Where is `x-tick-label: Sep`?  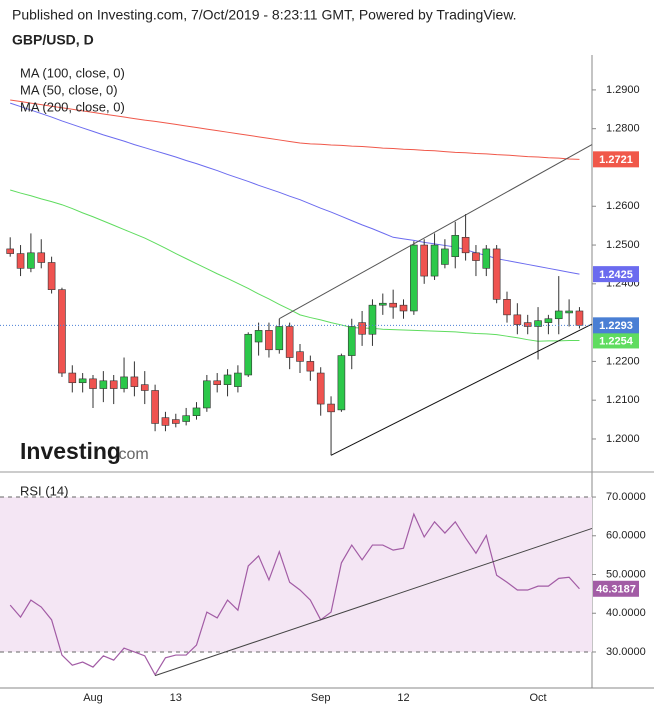 x-tick-label: Sep is located at coordinates (321, 698).